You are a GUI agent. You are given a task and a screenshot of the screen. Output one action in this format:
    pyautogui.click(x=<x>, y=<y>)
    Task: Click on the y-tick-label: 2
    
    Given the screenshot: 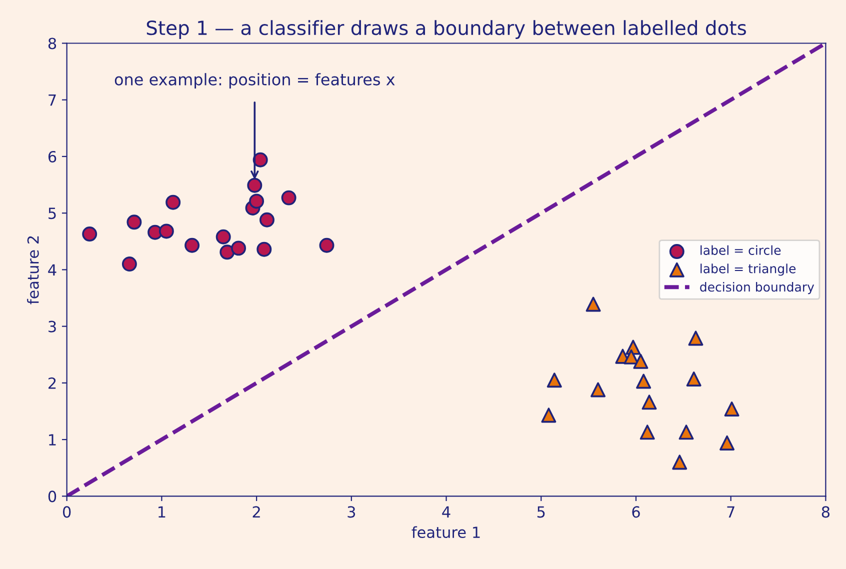 What is the action you would take?
    pyautogui.click(x=52, y=383)
    